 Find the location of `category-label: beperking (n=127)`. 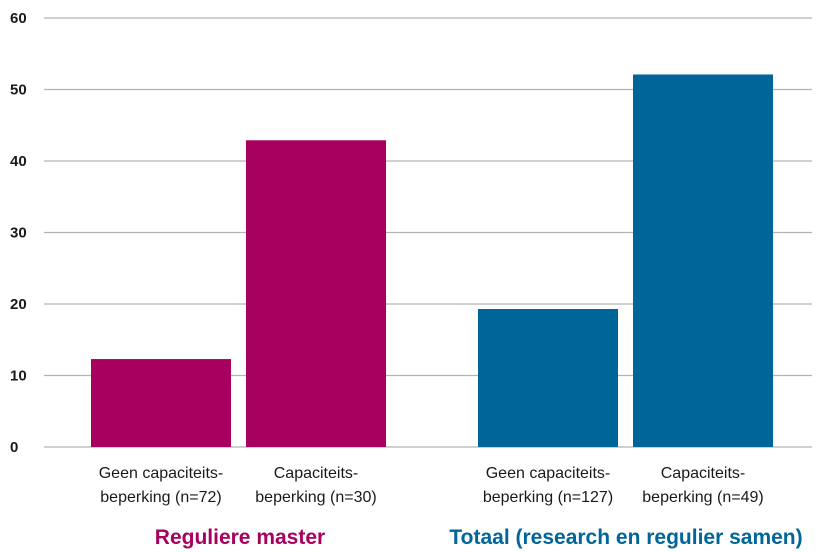

category-label: beperking (n=127) is located at coordinates (548, 497).